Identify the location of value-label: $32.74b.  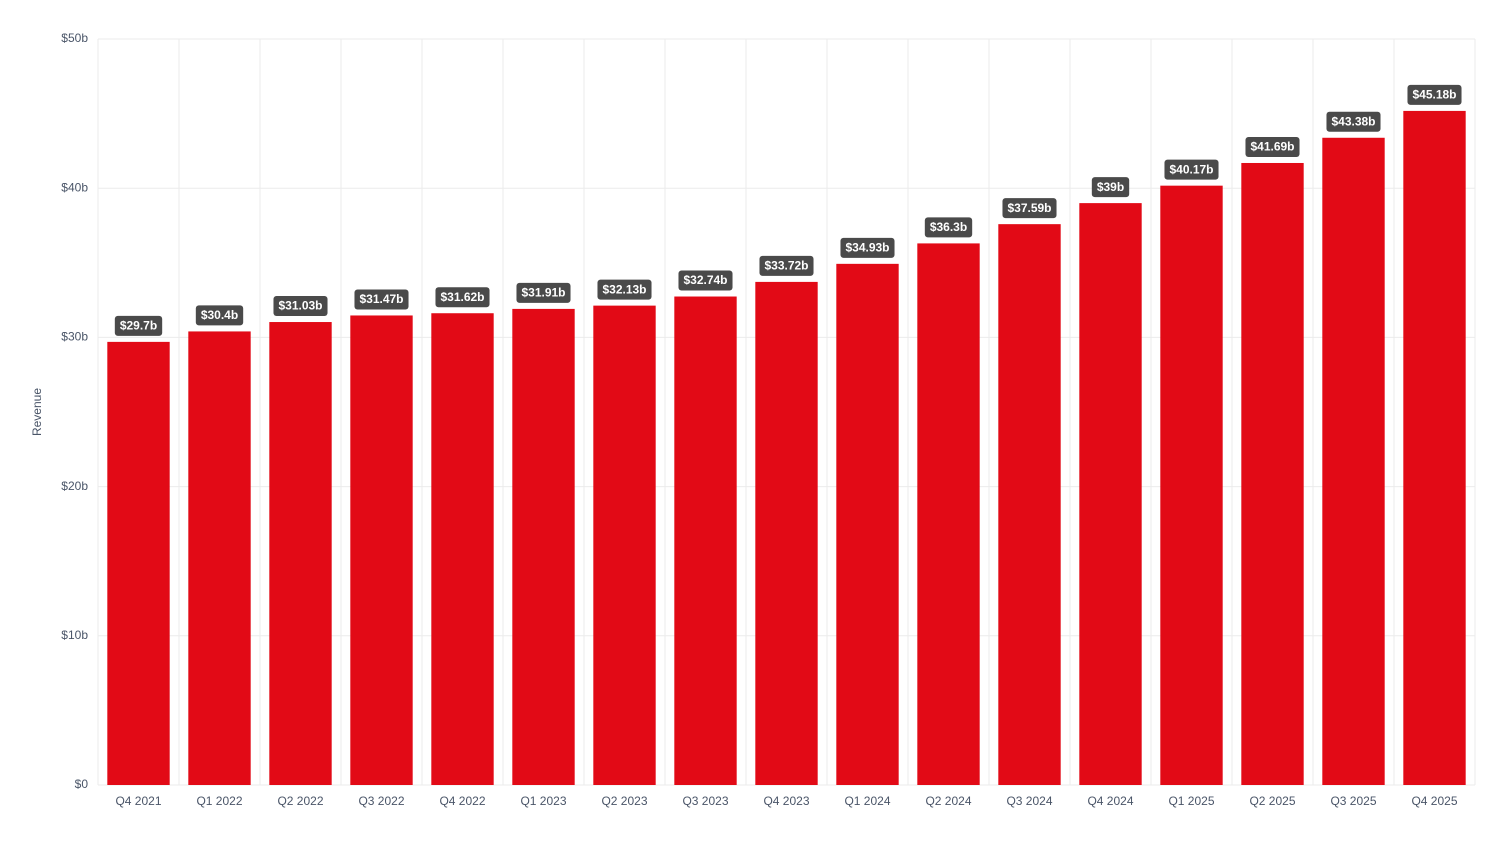
(705, 280).